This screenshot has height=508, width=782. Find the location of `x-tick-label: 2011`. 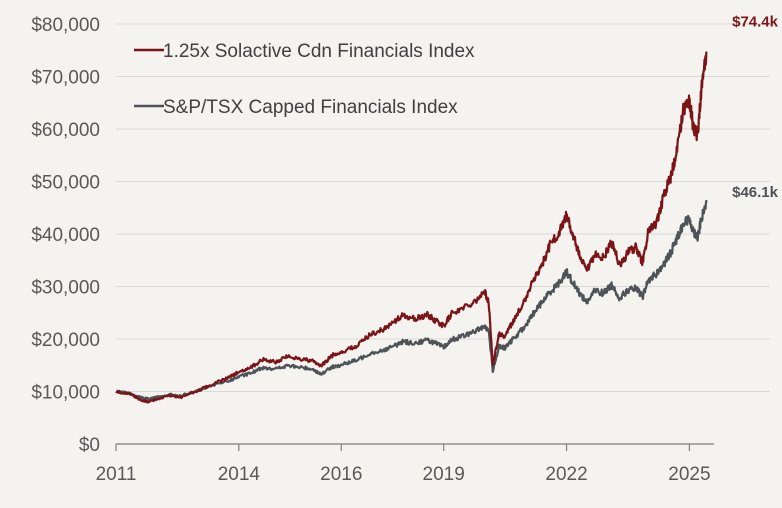

x-tick-label: 2011 is located at coordinates (116, 474).